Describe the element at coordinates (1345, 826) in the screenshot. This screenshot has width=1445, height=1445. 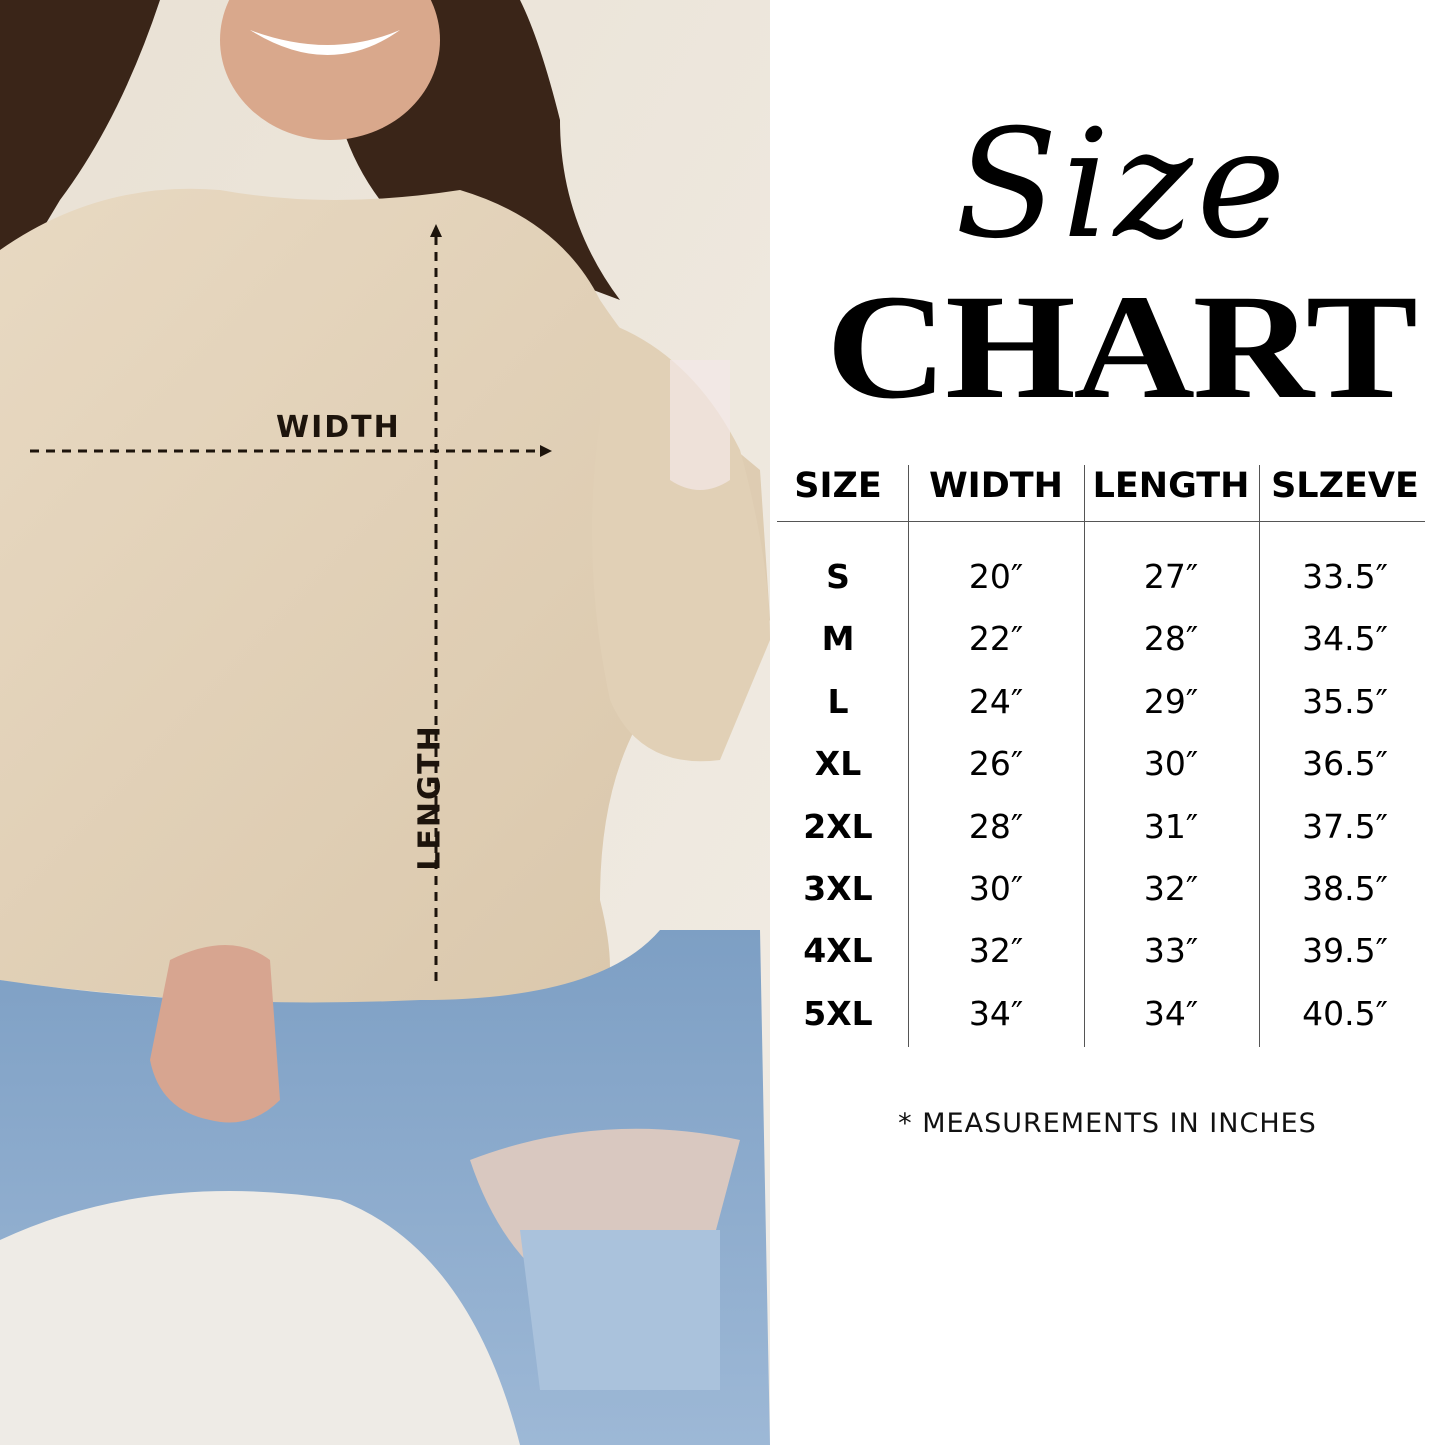
I see `cell-sleeve: 37.5″` at that location.